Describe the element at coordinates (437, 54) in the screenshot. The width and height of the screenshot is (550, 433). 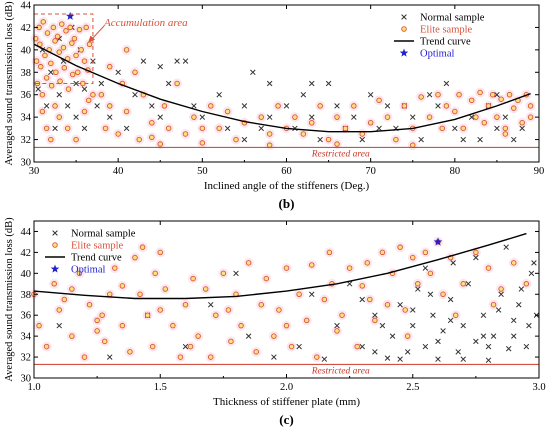
I see `legend-label: Optimal` at that location.